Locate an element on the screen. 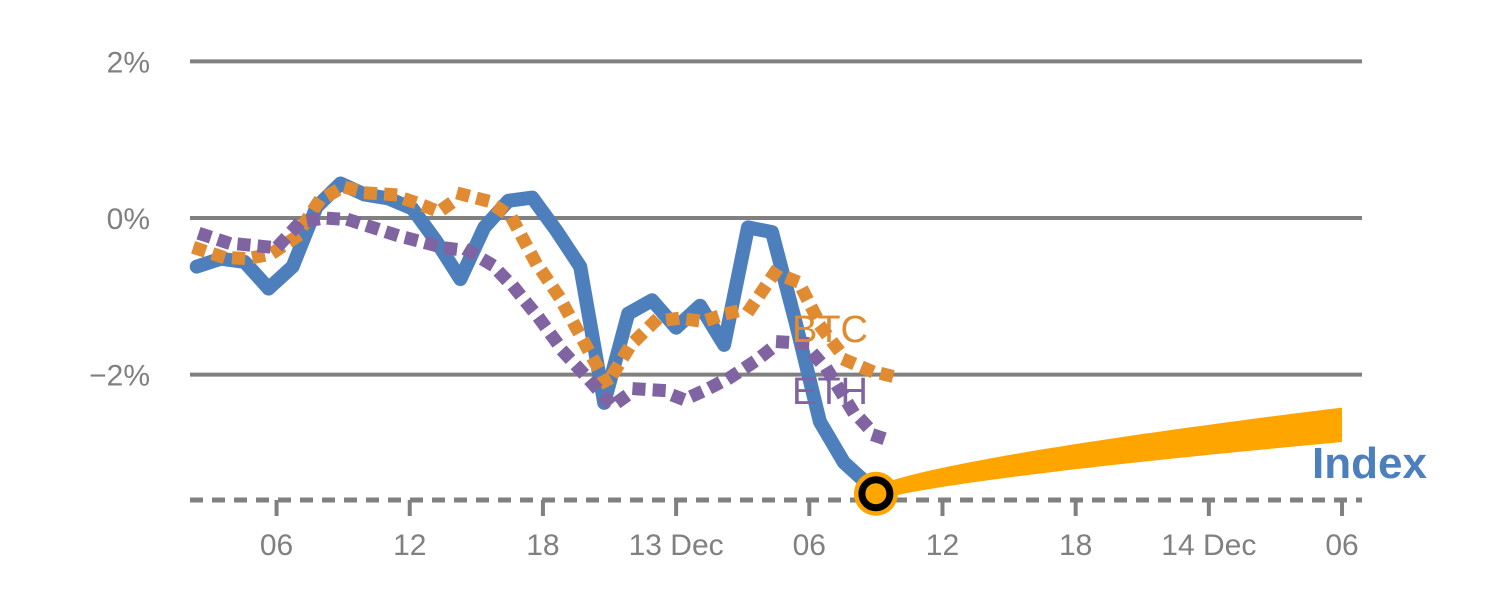 This screenshot has height=600, width=1500. x-axis-labels: 06 12 18 13 Dec 06 12 18 14 Dec 06 is located at coordinates (809, 545).